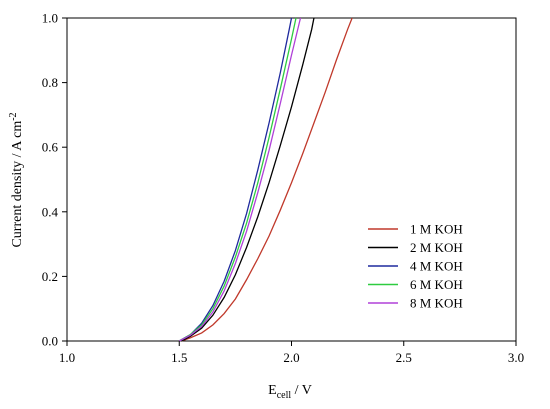 Image resolution: width=550 pixels, height=409 pixels. I want to click on y-tick-label: 0.6, so click(50, 147).